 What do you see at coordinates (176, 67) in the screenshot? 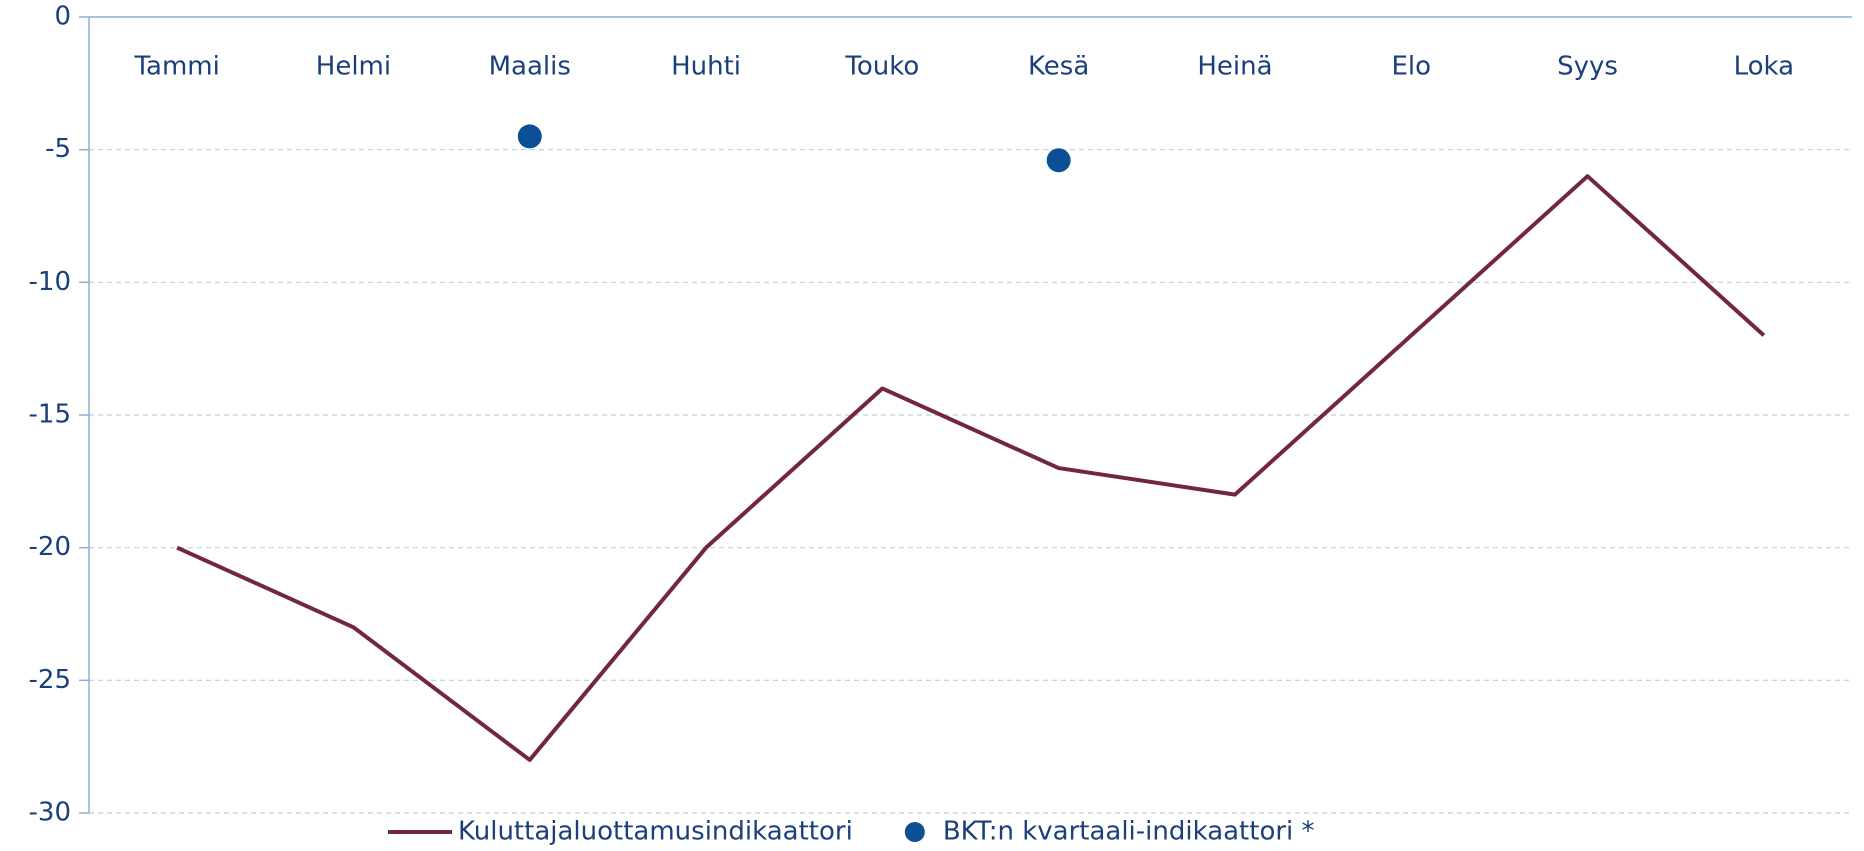
I see `x-tick-label: Tammi` at bounding box center [176, 67].